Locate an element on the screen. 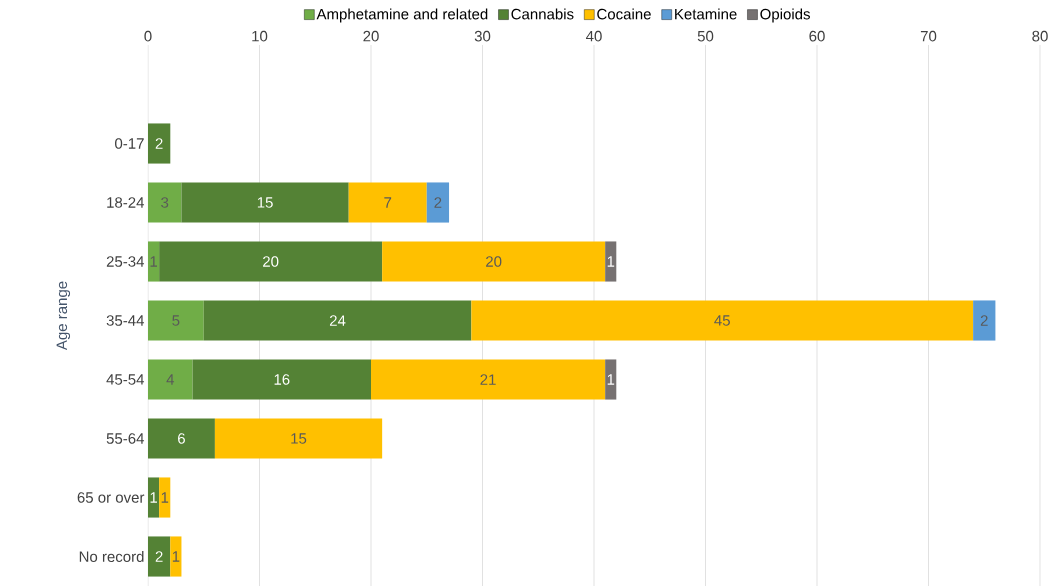 The height and width of the screenshot is (586, 1064). x-tick-label: 40 is located at coordinates (594, 36).